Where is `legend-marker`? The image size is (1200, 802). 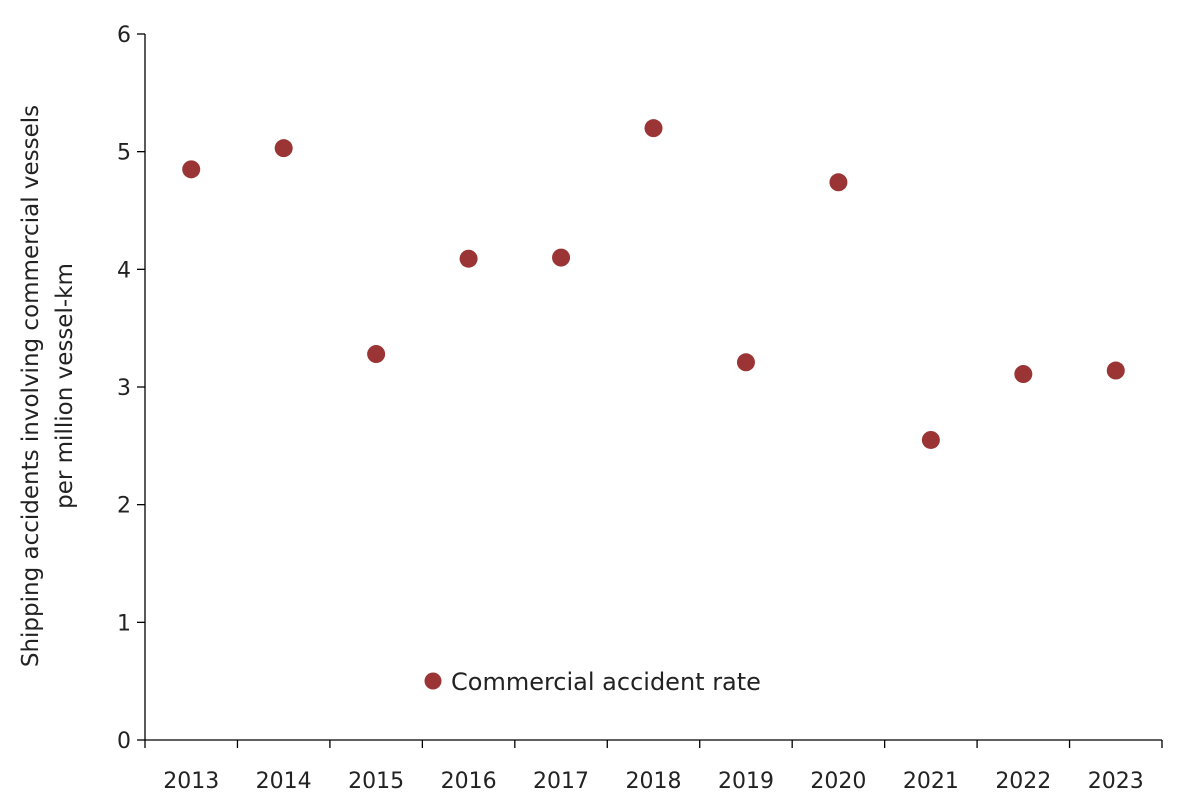
legend-marker is located at coordinates (433, 681).